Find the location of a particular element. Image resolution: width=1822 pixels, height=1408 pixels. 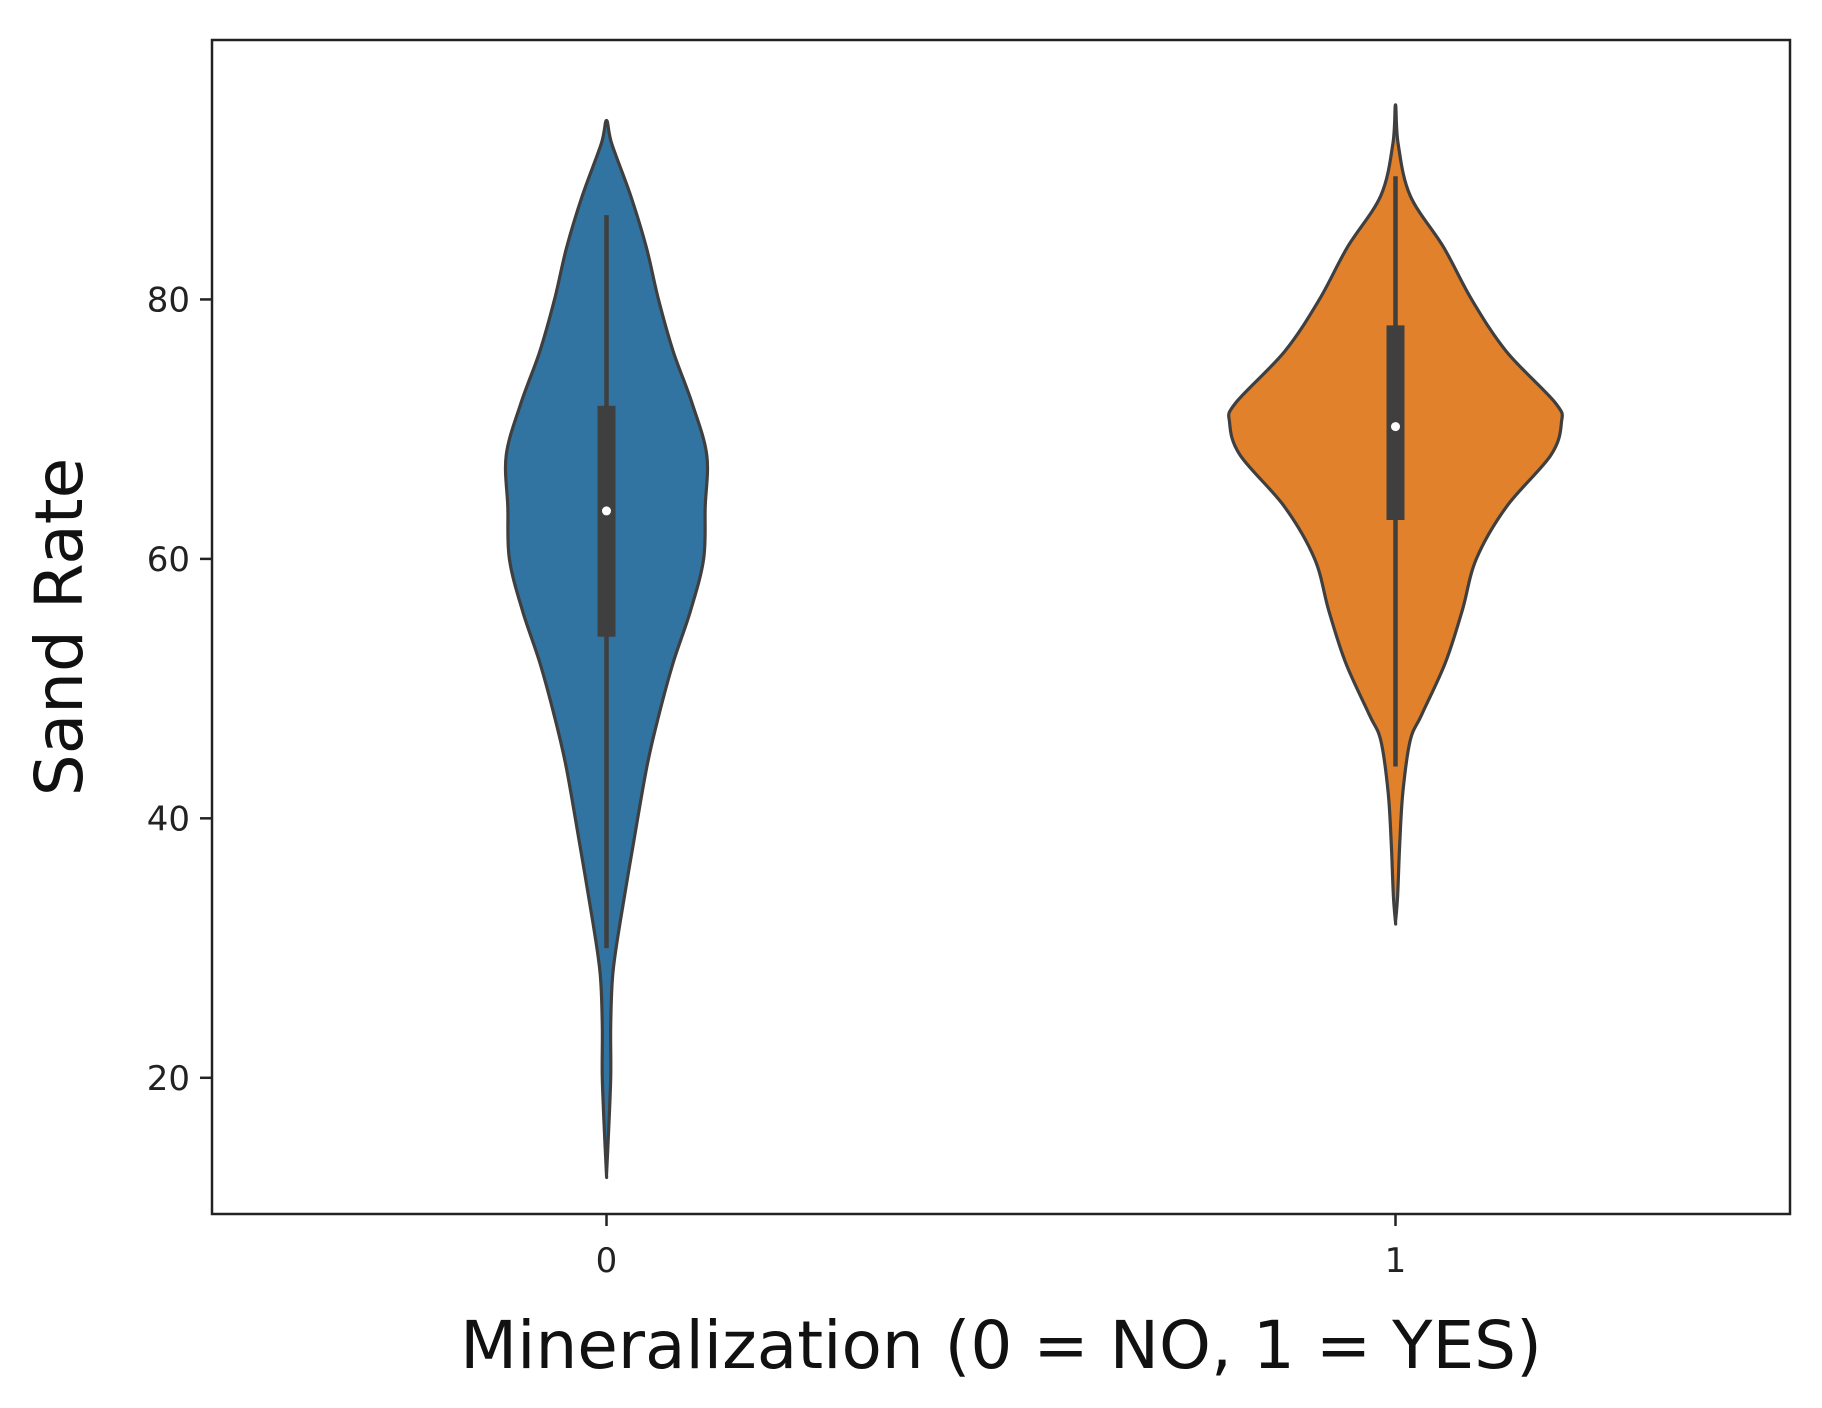

x-tick-label-0: 0 is located at coordinates (607, 1261).